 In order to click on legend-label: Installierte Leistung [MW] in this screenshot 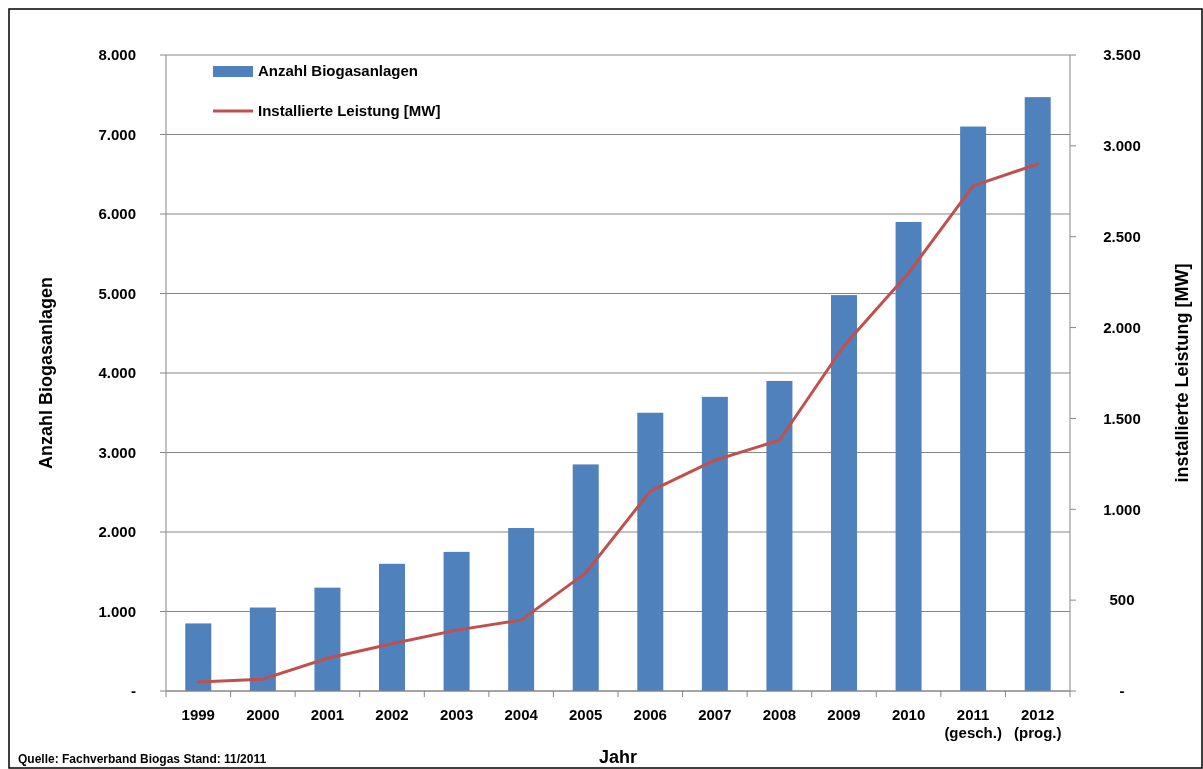, I will do `click(349, 111)`.